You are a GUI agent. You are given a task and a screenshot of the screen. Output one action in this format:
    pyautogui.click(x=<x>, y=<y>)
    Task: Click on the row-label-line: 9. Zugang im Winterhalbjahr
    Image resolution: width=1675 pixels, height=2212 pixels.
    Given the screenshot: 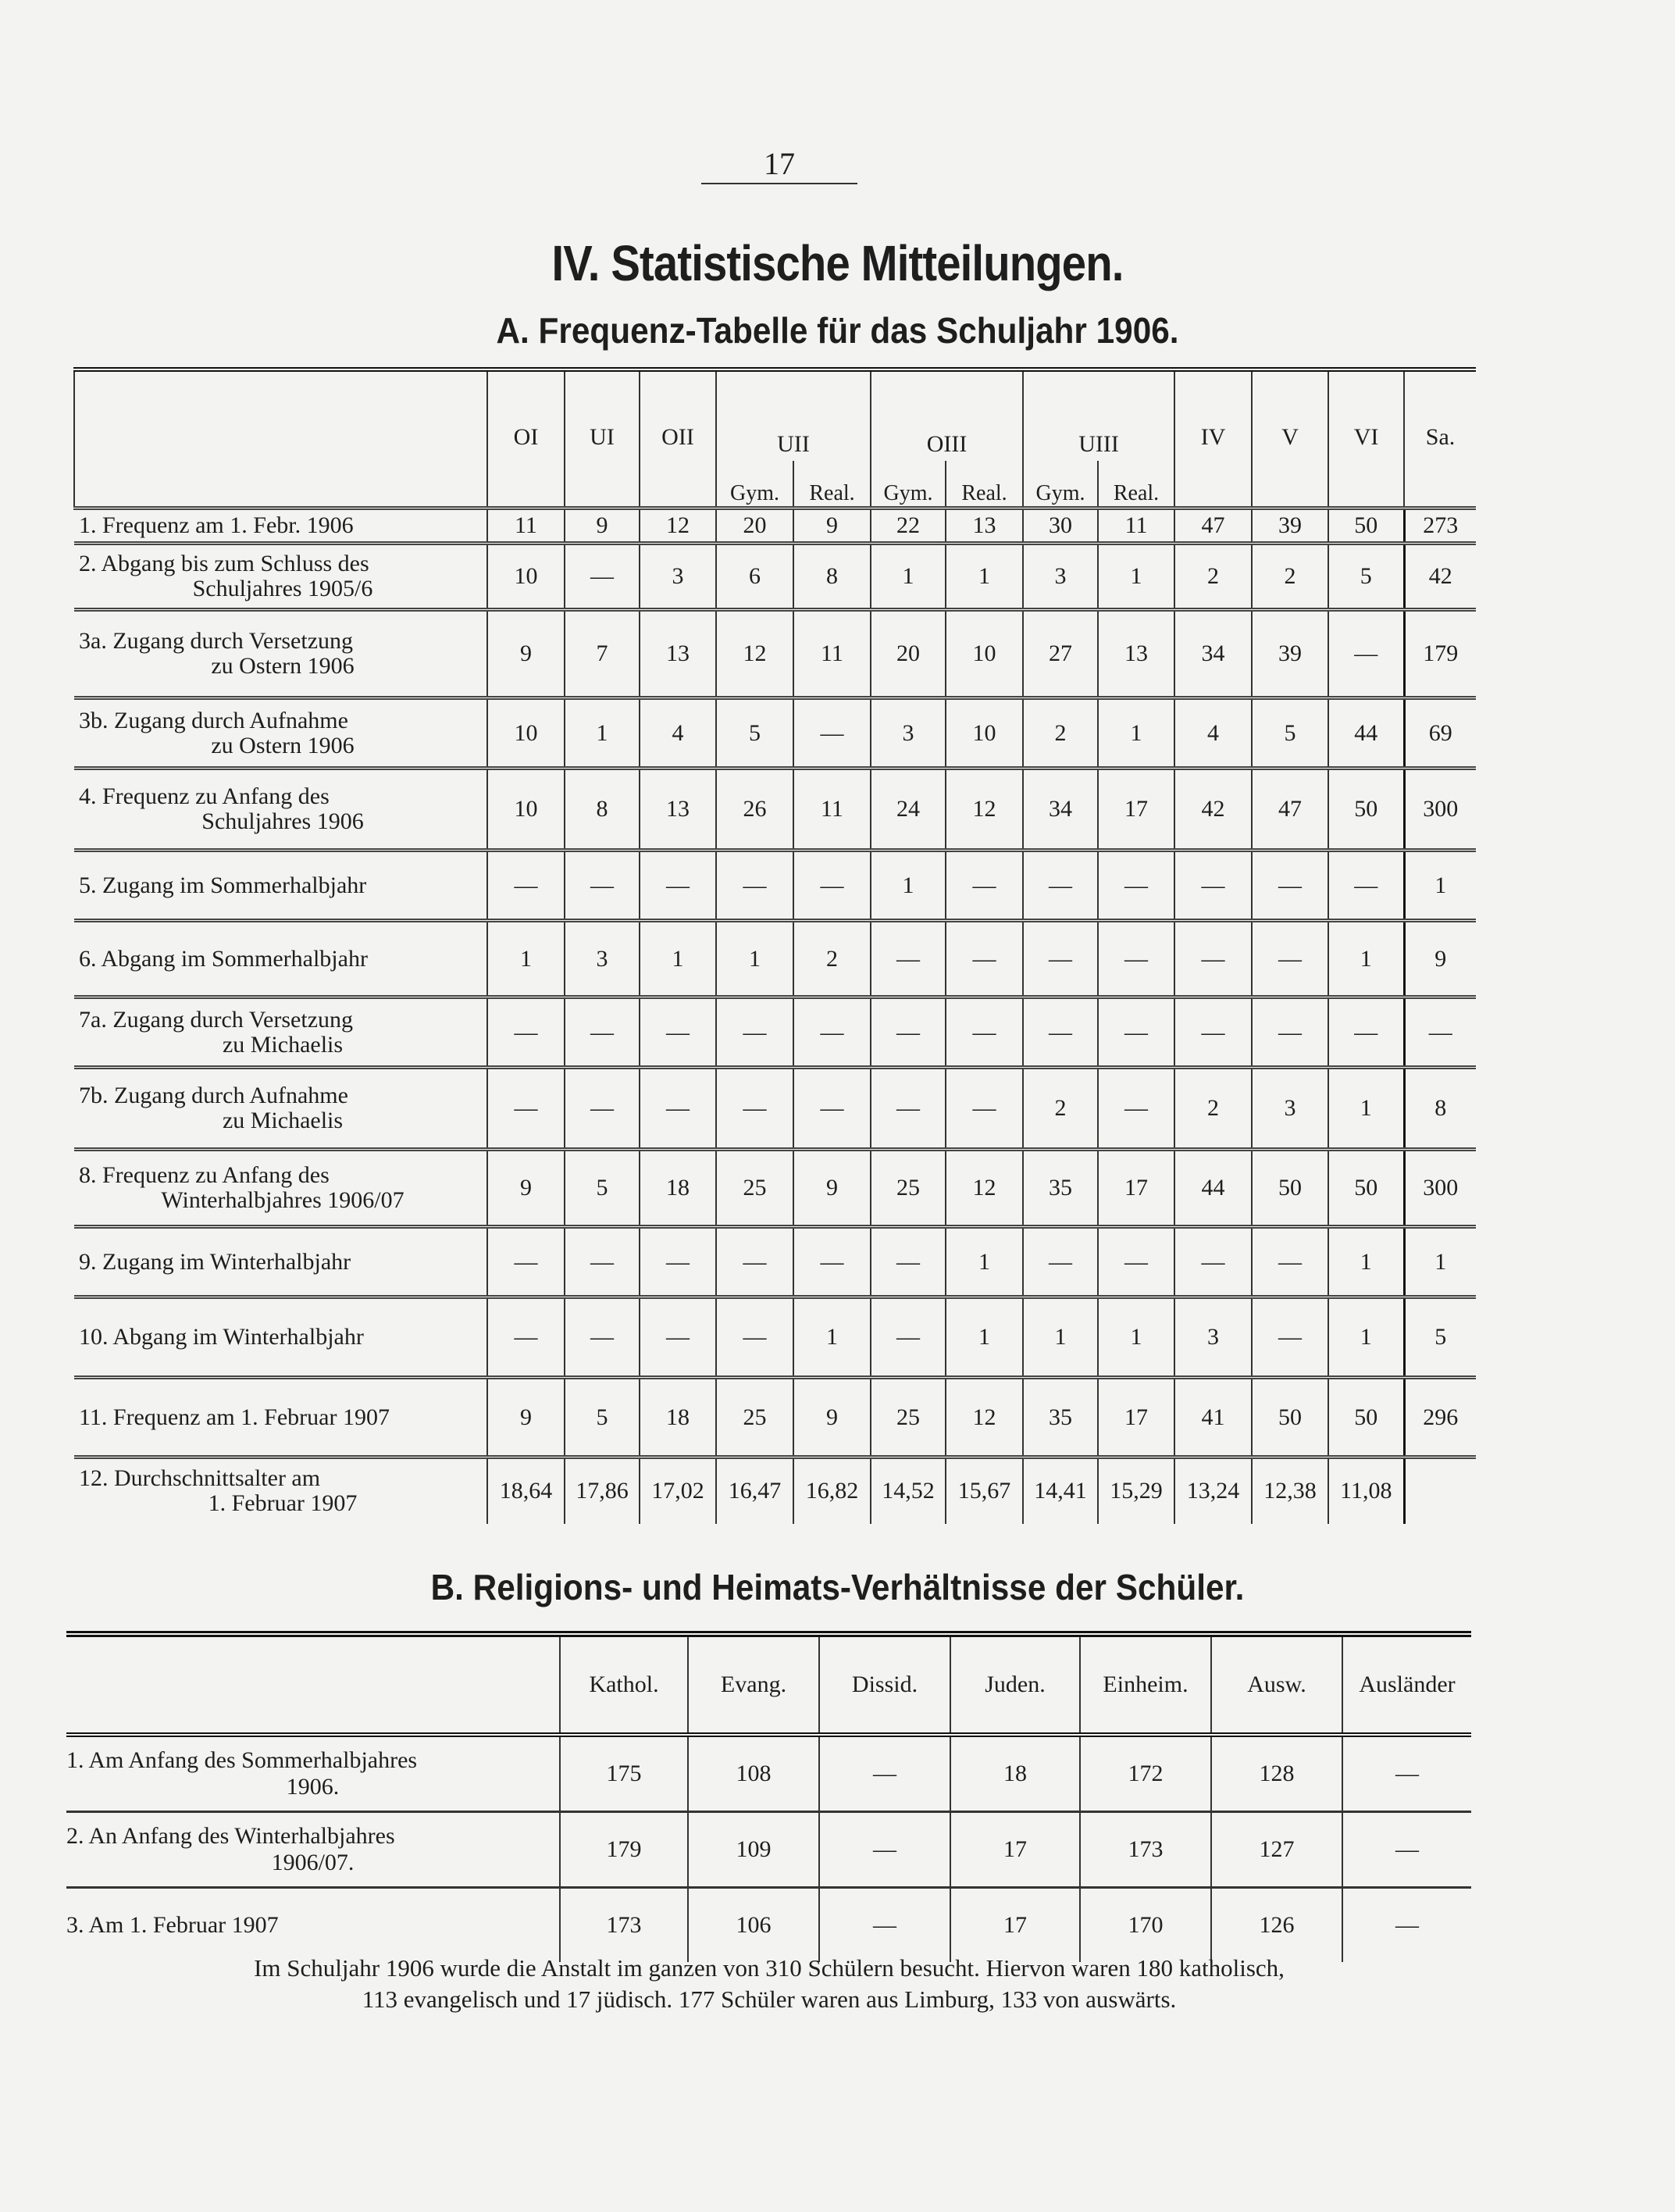 What is the action you would take?
    pyautogui.click(x=215, y=1261)
    